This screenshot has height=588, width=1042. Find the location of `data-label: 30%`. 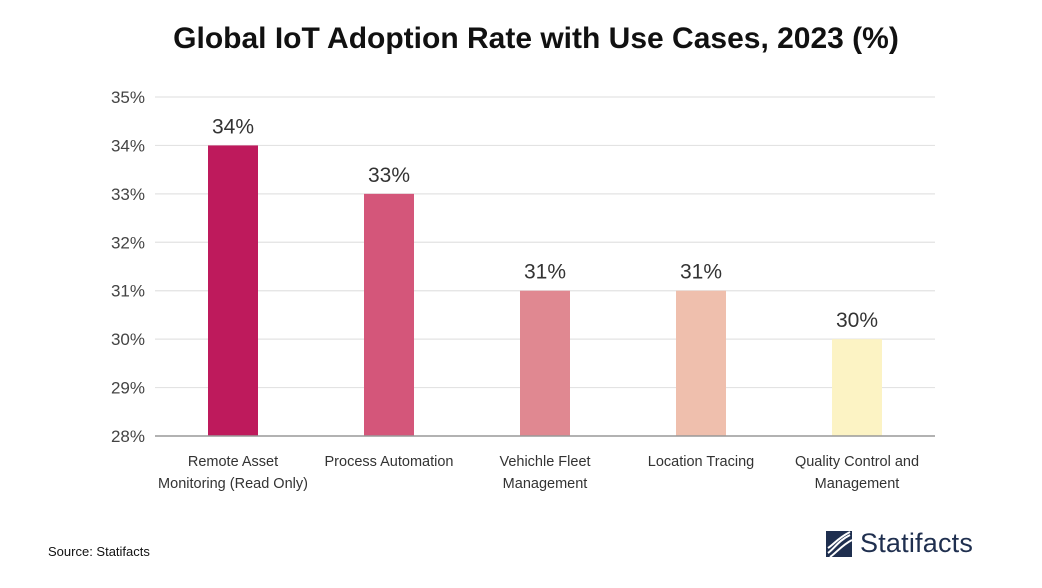

data-label: 30% is located at coordinates (857, 320).